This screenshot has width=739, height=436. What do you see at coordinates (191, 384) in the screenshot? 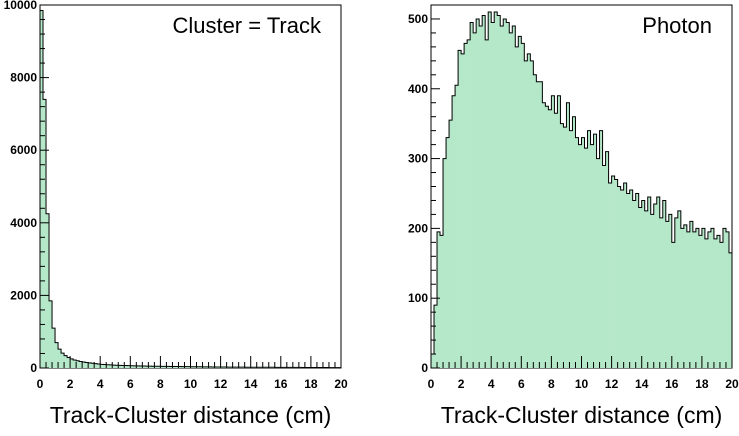
I see `x-tick-label: 10` at bounding box center [191, 384].